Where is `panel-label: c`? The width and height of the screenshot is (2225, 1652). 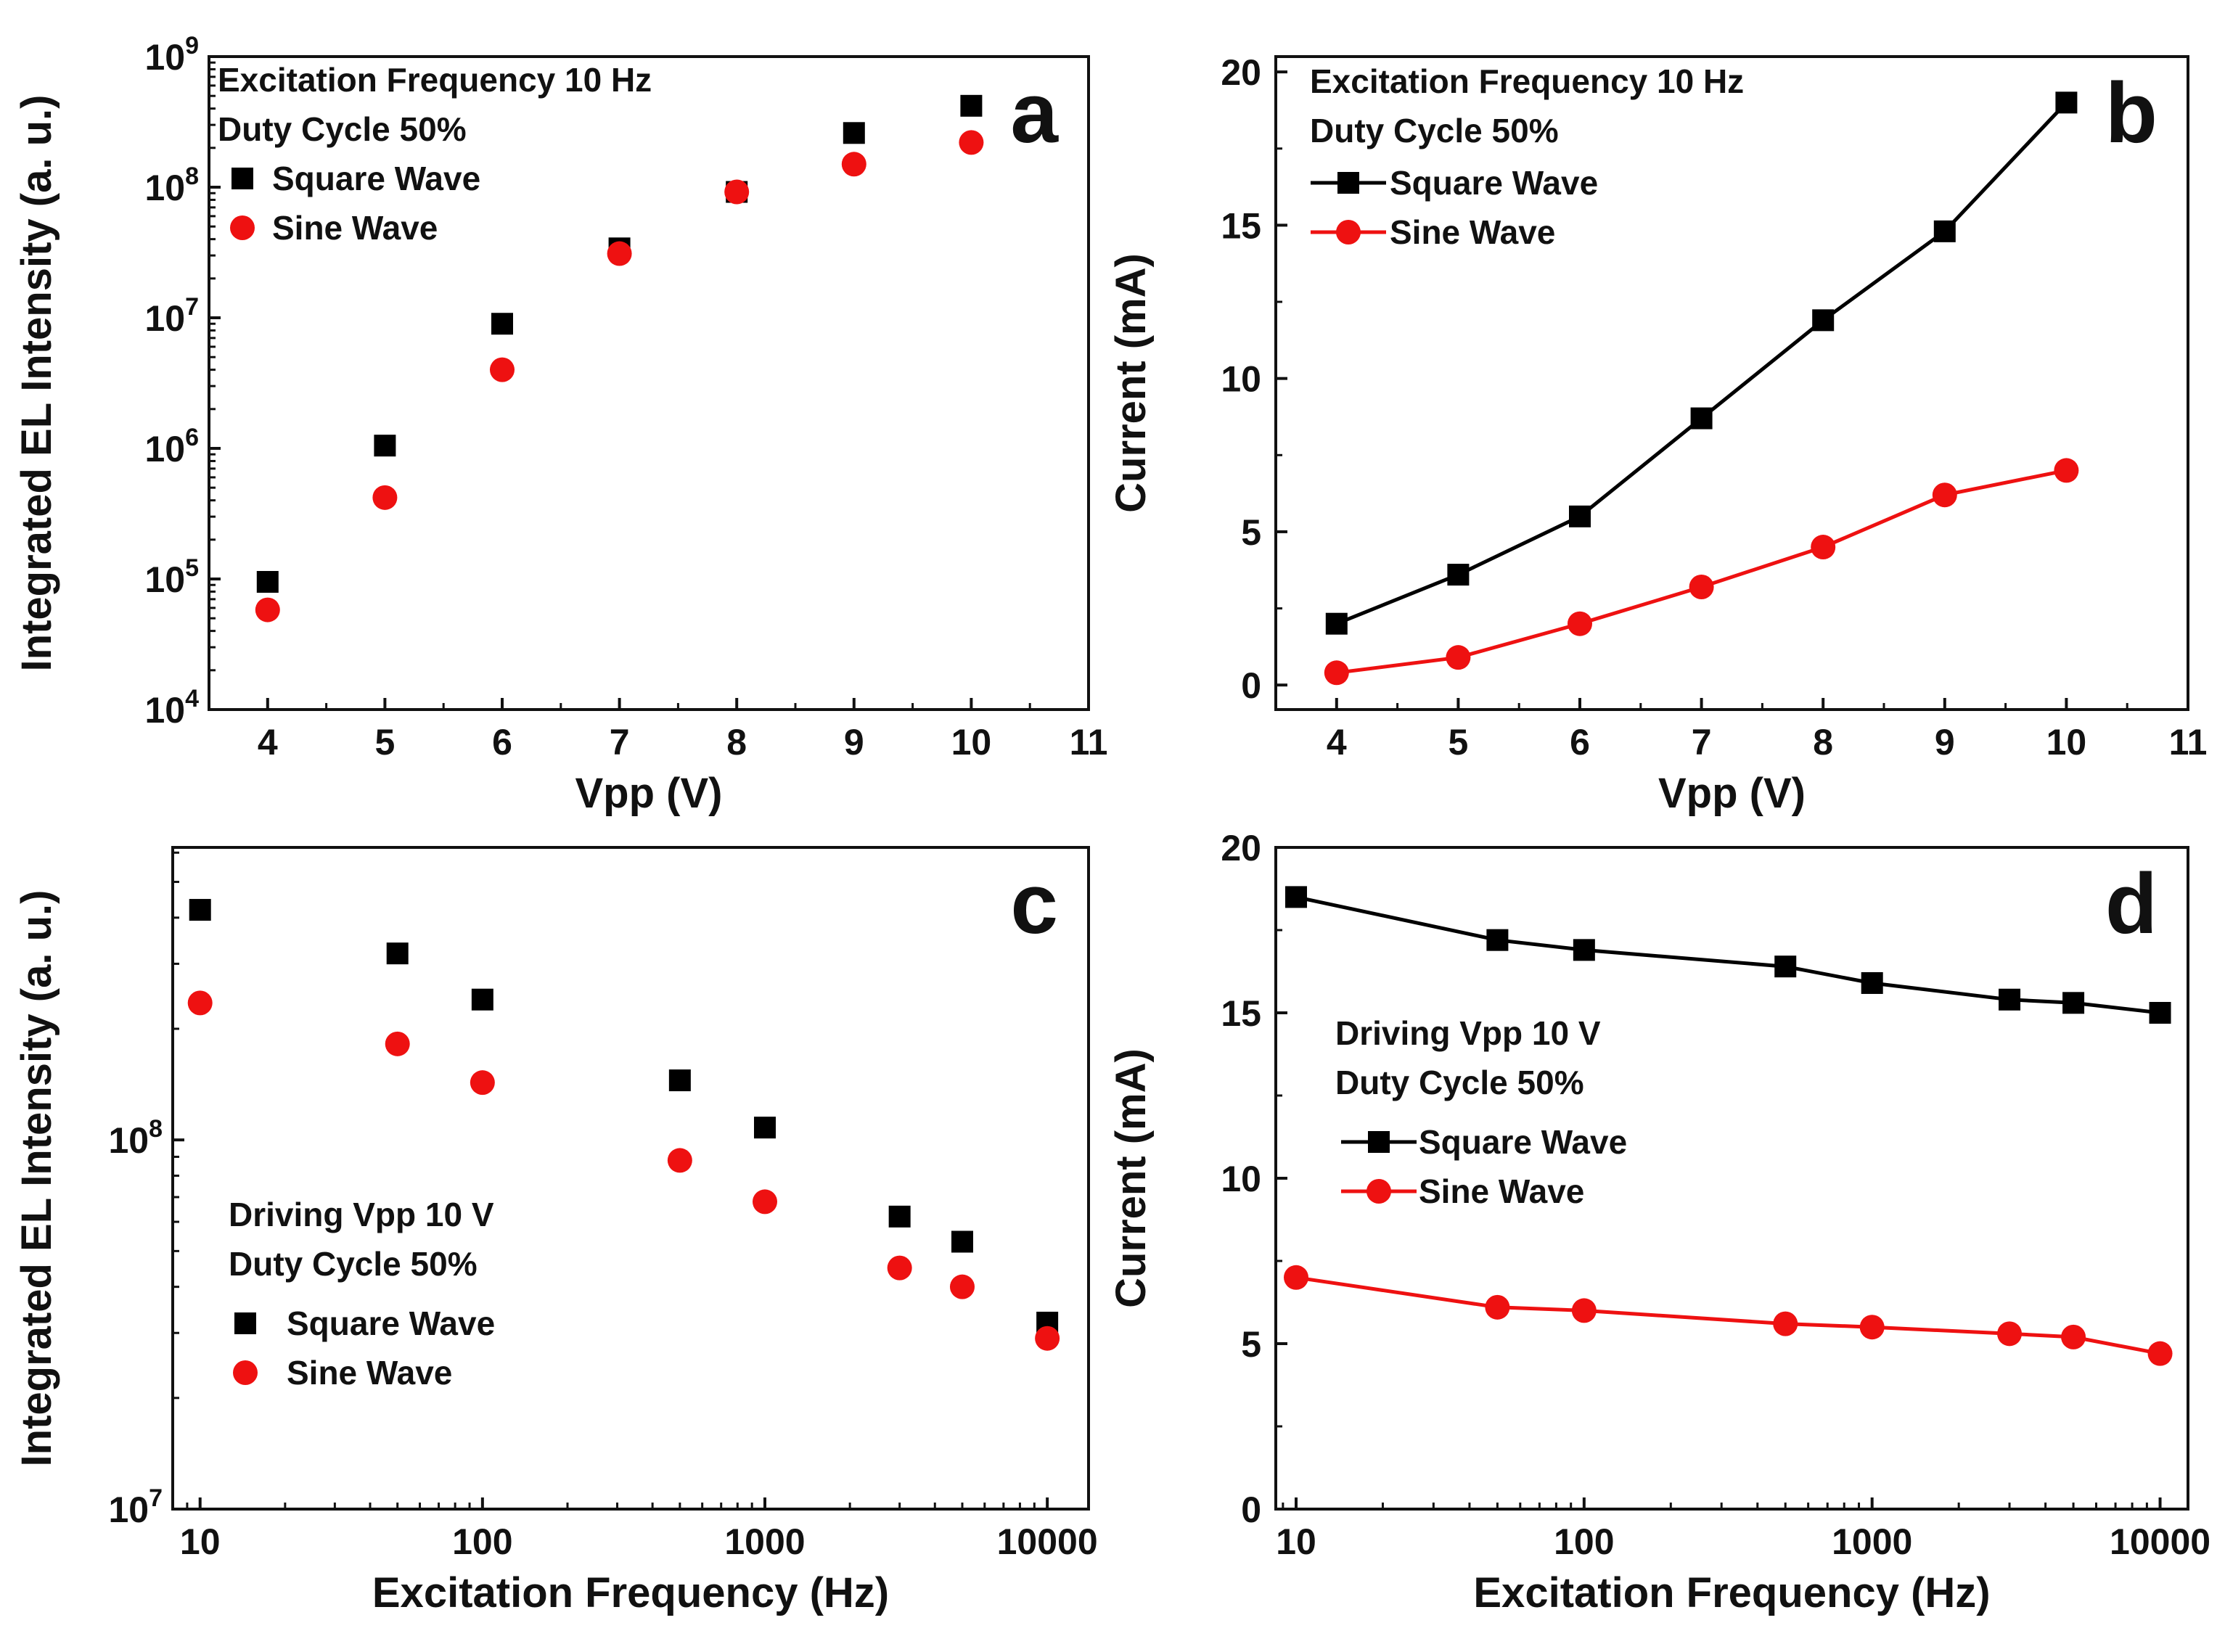
panel-label: c is located at coordinates (1034, 904).